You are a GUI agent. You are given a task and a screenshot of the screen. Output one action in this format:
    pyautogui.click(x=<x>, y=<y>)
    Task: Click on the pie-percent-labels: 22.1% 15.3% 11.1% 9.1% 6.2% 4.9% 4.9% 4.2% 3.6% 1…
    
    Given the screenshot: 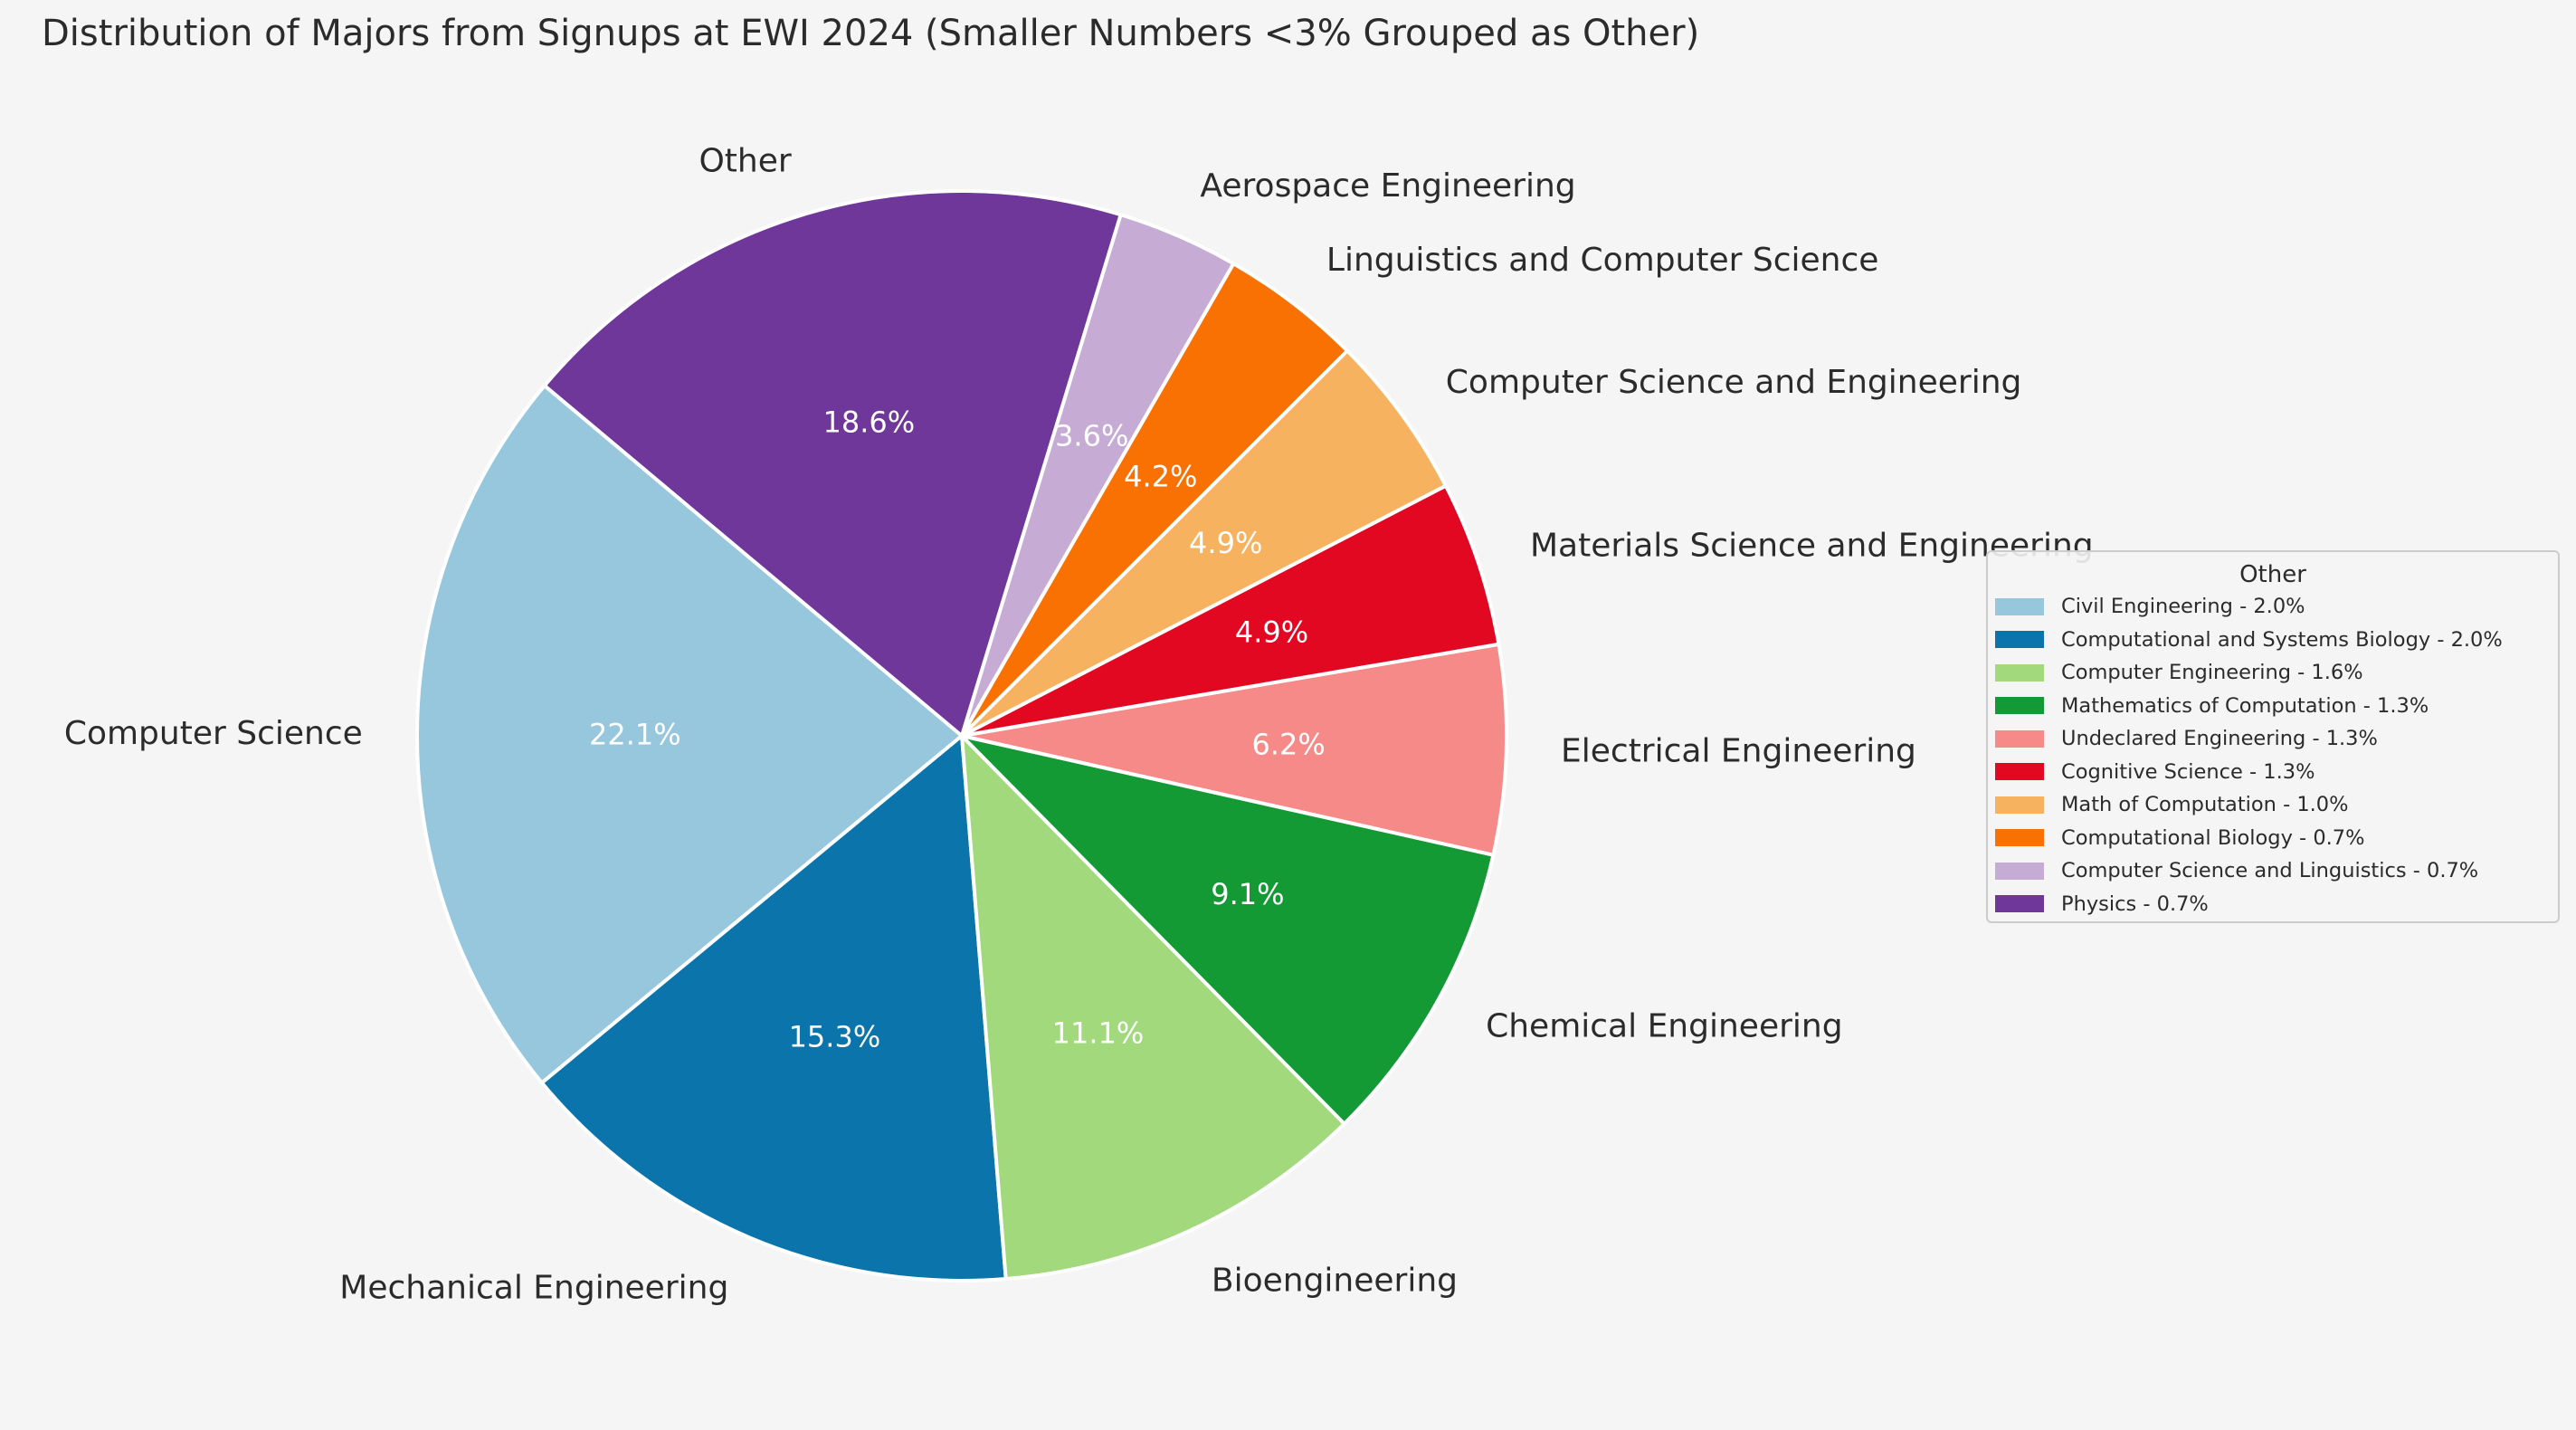 What is the action you would take?
    pyautogui.click(x=957, y=729)
    